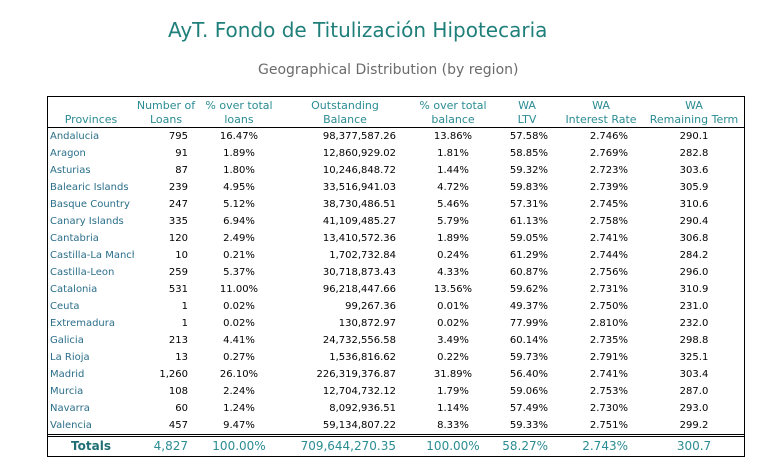 This screenshot has width=784, height=473. I want to click on rate-cell: 2.758%, so click(608, 221).